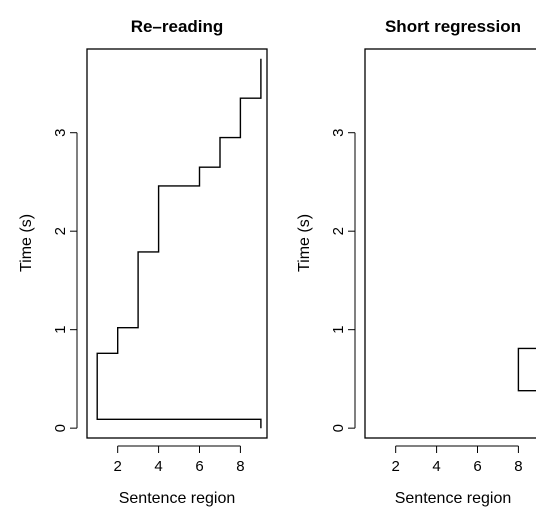 The image size is (536, 512). I want to click on panel-2-step-line, so click(526, 369).